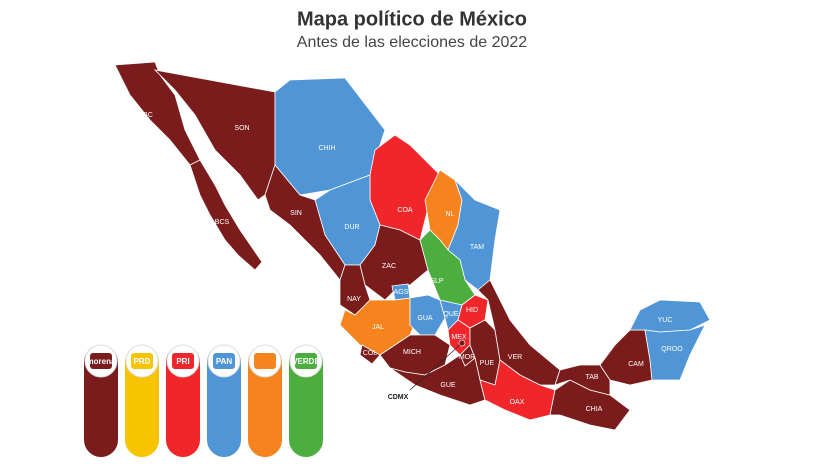 The width and height of the screenshot is (827, 471). I want to click on state-label: YUC, so click(665, 320).